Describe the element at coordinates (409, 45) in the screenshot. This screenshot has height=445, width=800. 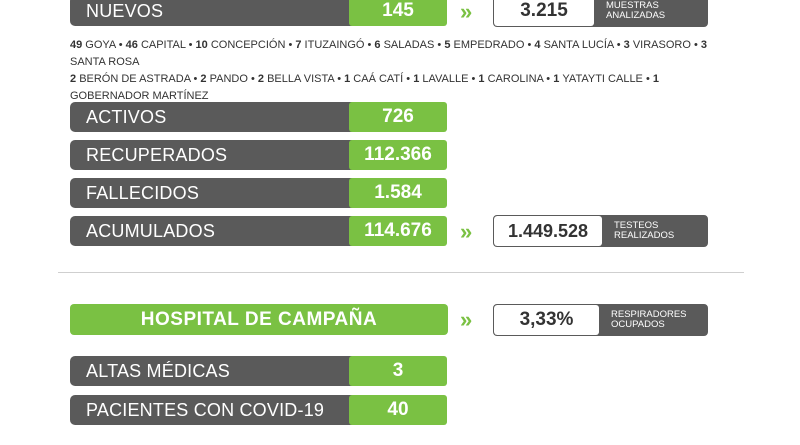
I see `locality-name: SALADAS` at that location.